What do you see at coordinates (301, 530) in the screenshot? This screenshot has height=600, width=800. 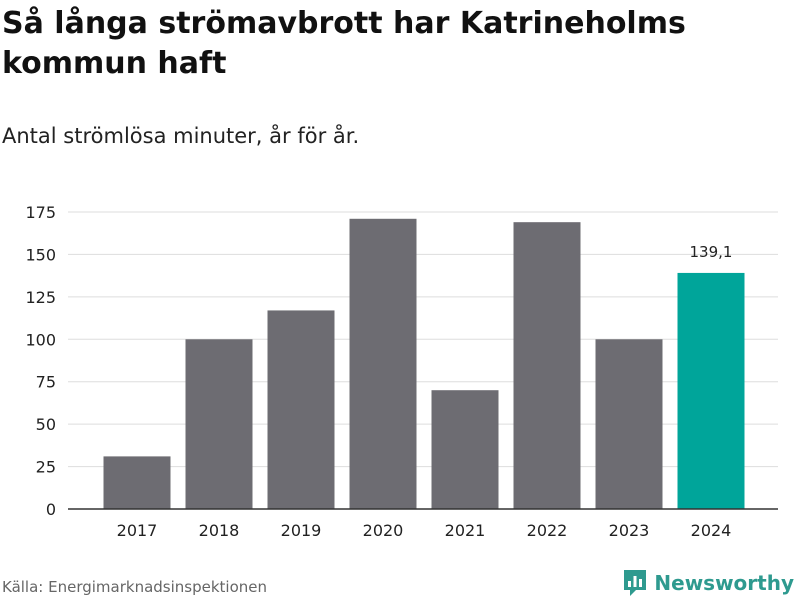 I see `x-tick-label: 2019` at bounding box center [301, 530].